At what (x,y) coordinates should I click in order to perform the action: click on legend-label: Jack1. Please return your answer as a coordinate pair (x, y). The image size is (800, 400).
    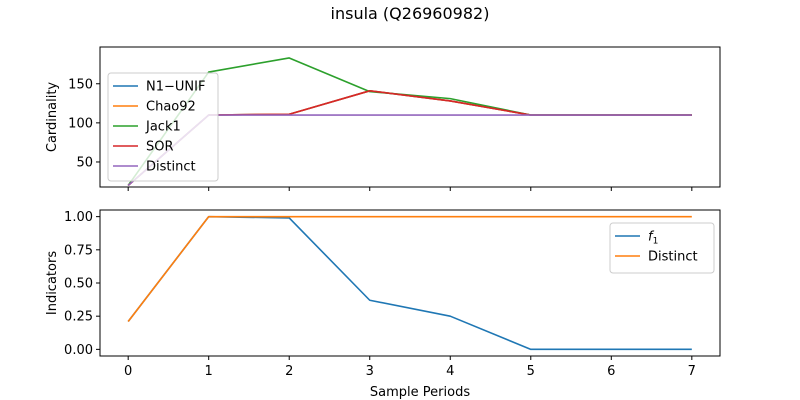
    Looking at the image, I should click on (163, 127).